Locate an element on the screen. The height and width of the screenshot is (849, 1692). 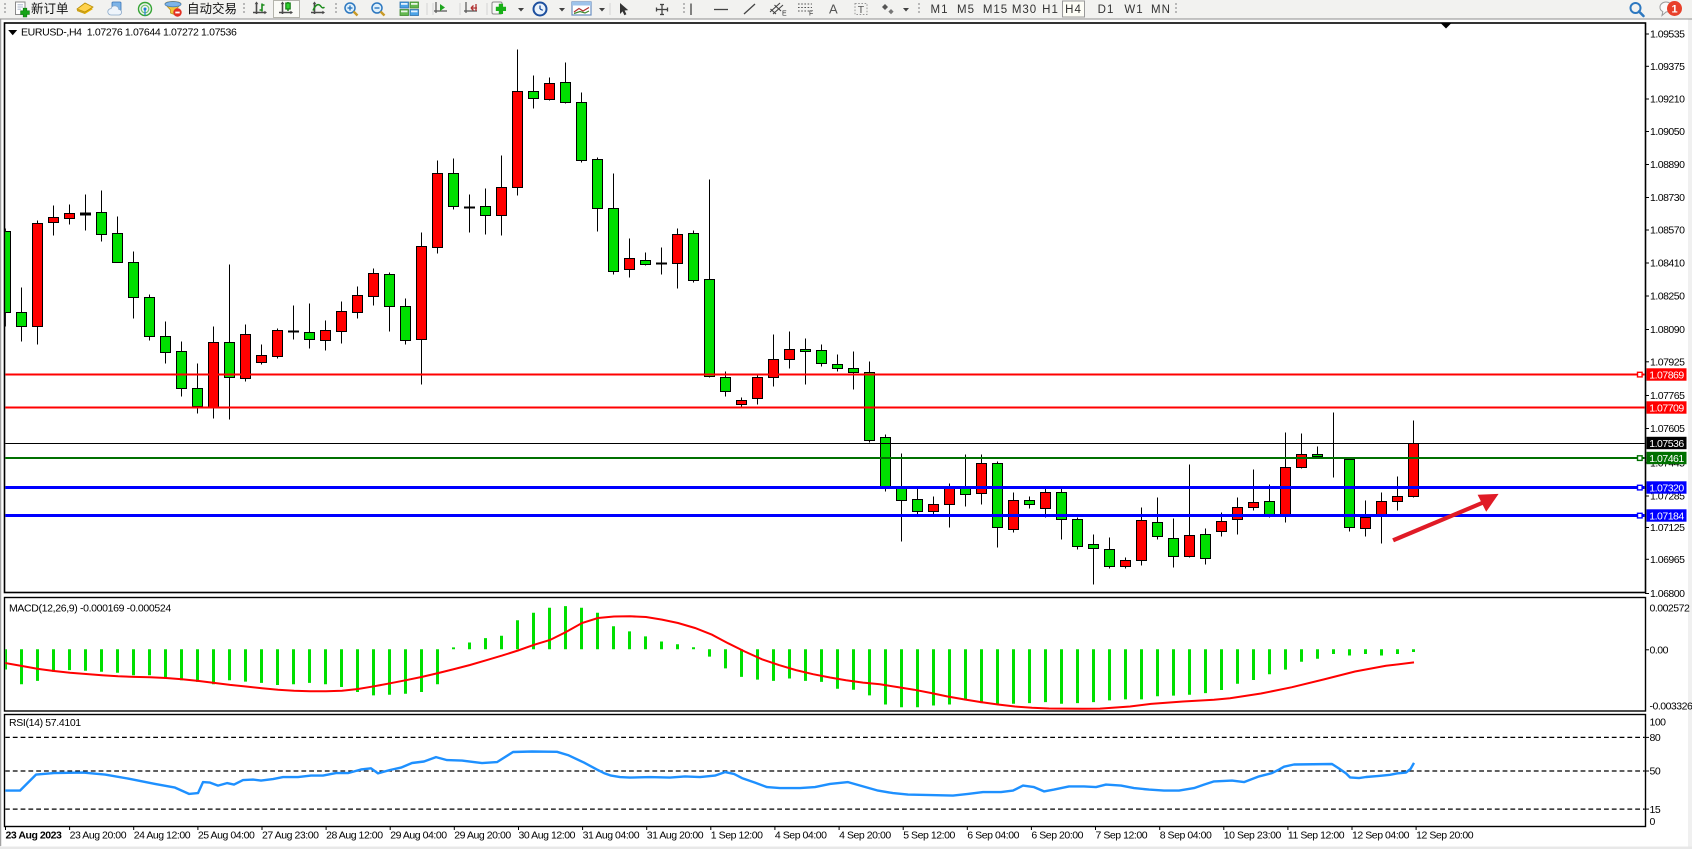
svg-text: 80 is located at coordinates (1655, 738).